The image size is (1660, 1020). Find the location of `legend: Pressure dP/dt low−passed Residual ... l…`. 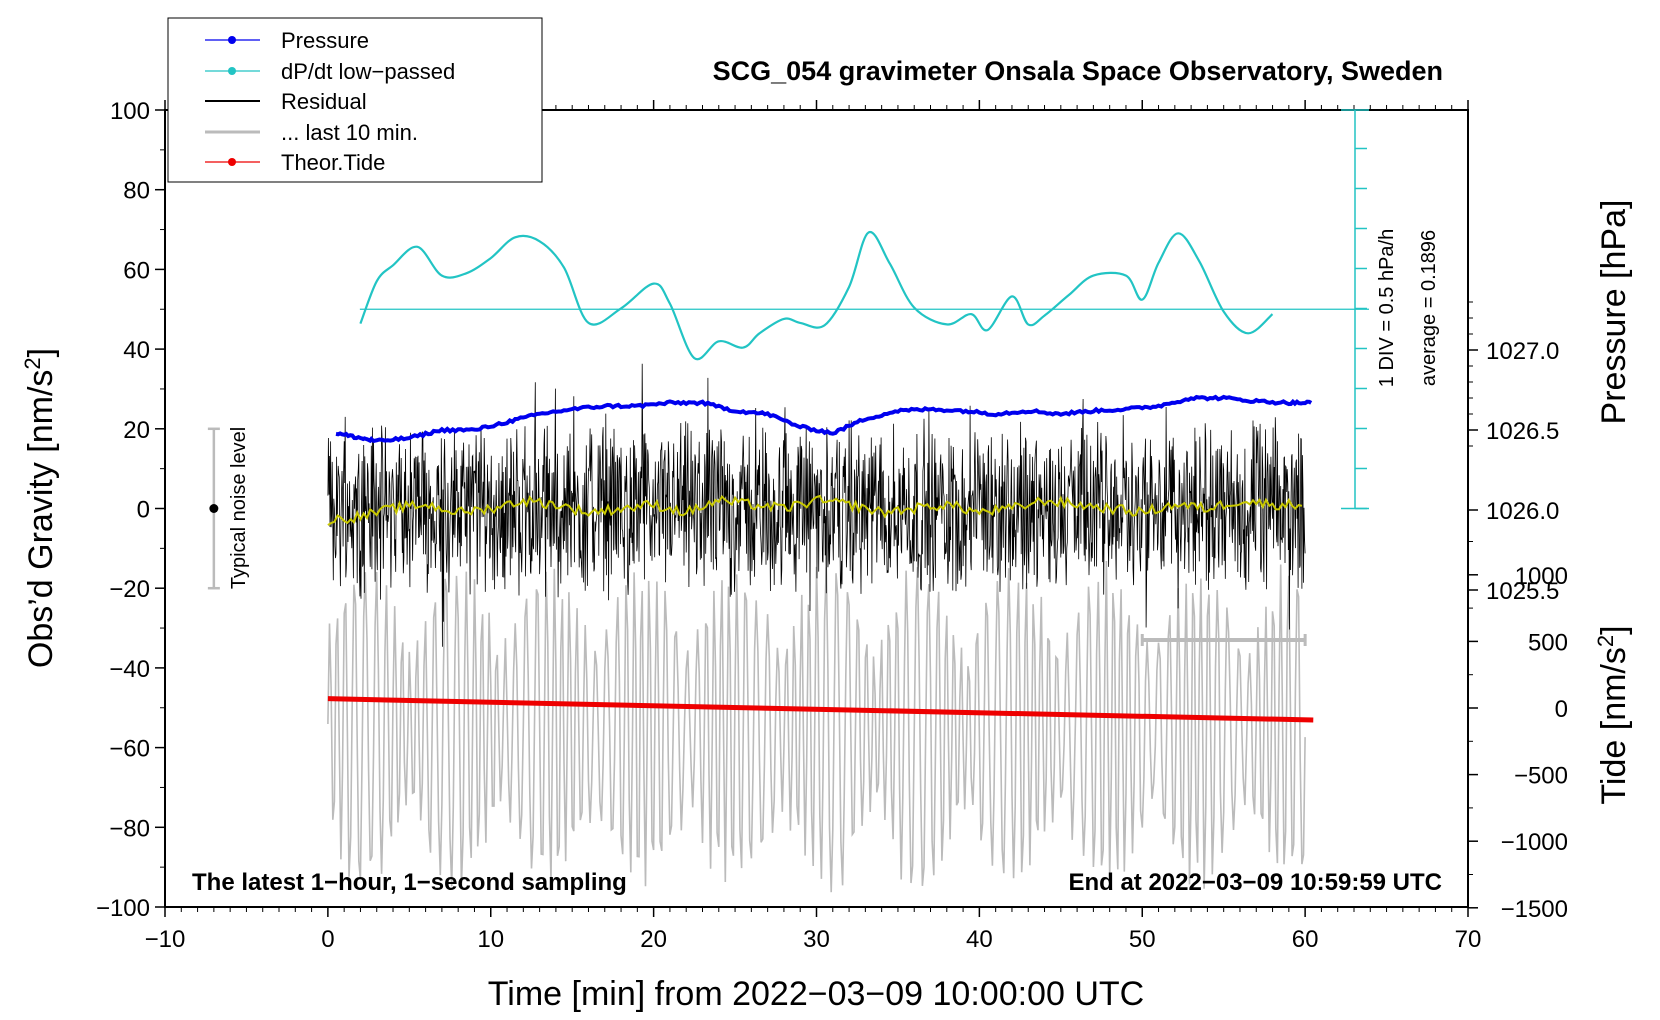

legend: Pressure dP/dt low−passed Residual ... l… is located at coordinates (355, 100).